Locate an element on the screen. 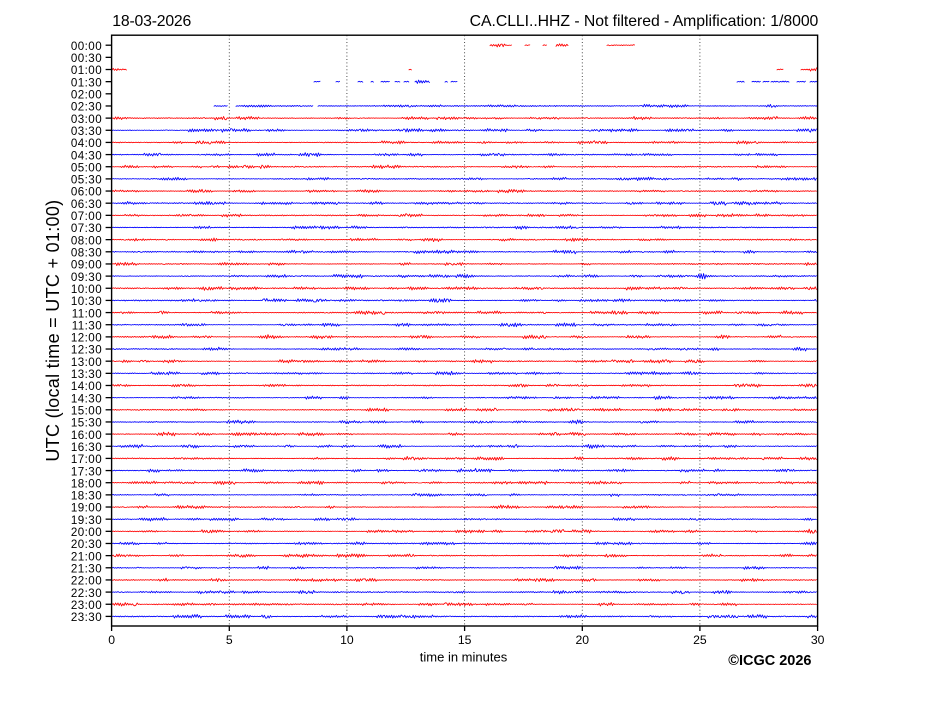 The image size is (927, 701). svg-text: 00:30 is located at coordinates (86, 58).